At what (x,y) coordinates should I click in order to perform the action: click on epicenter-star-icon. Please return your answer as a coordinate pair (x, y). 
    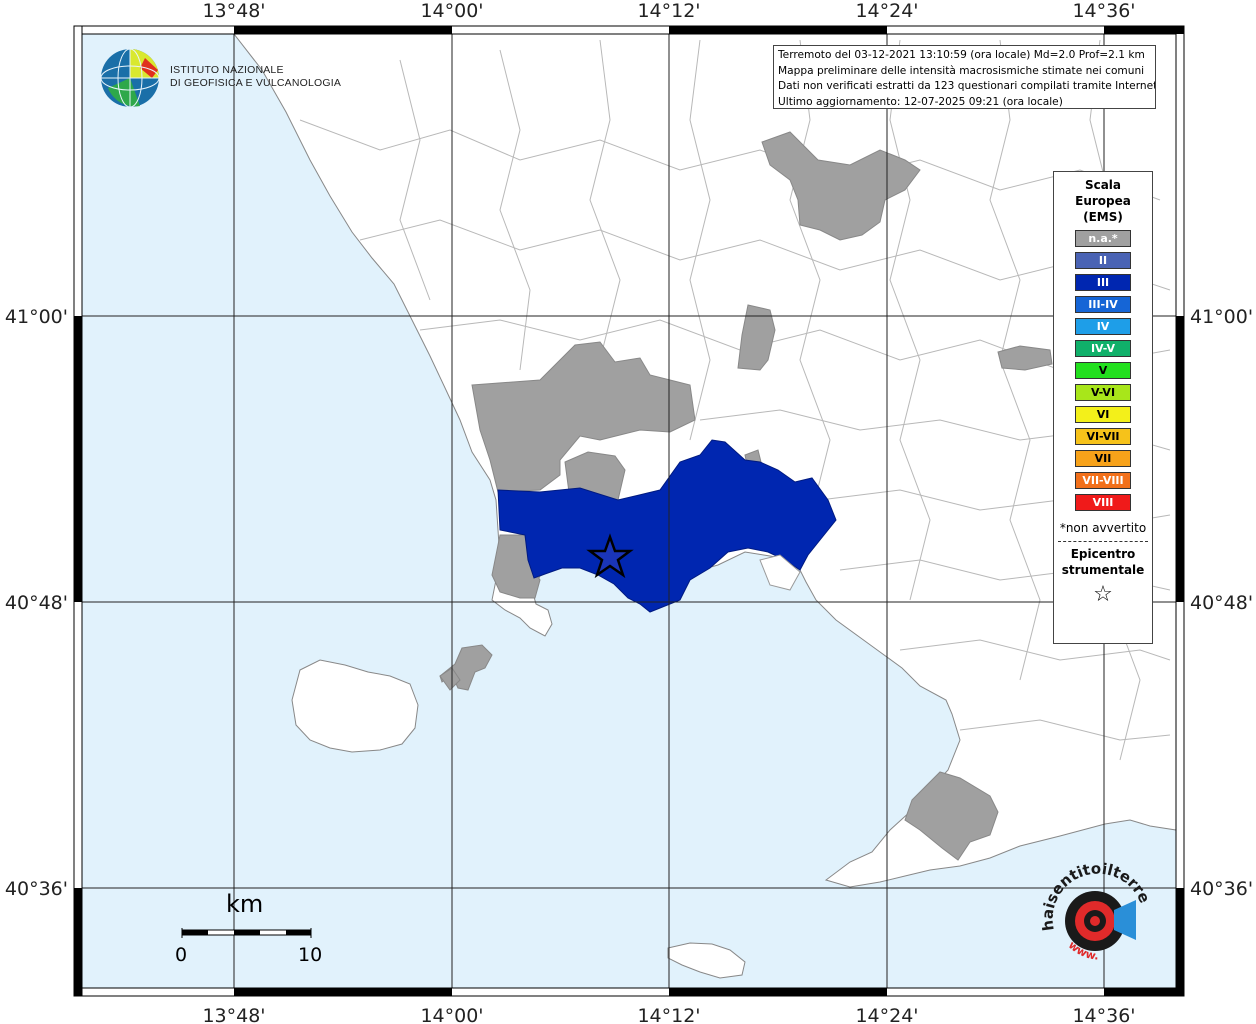
    Looking at the image, I should click on (610, 556).